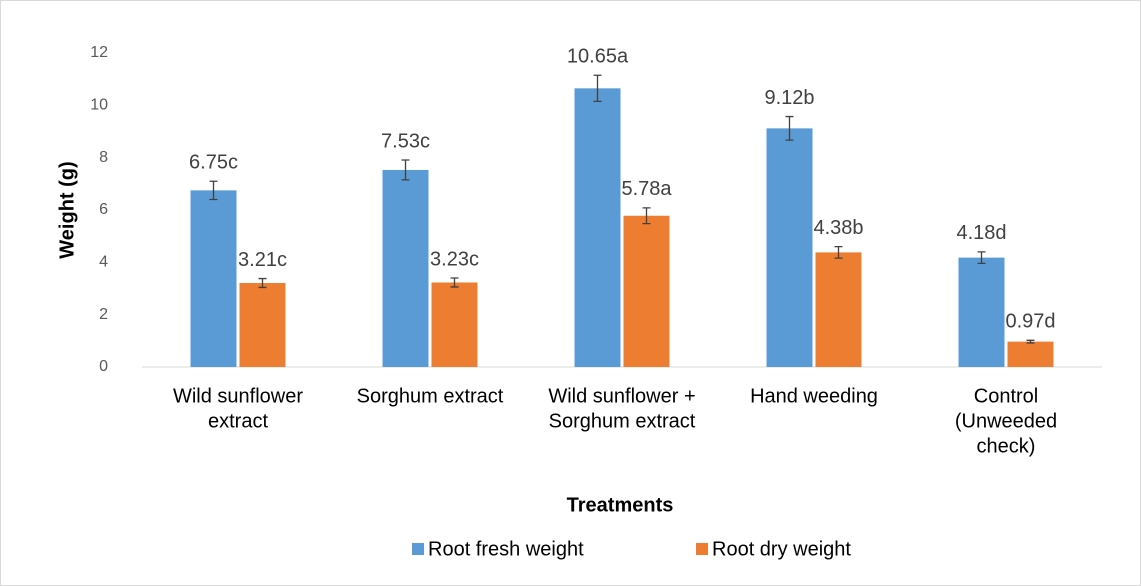 The height and width of the screenshot is (586, 1141). Describe the element at coordinates (238, 396) in the screenshot. I see `x-tick-label: Wild sunflower` at that location.